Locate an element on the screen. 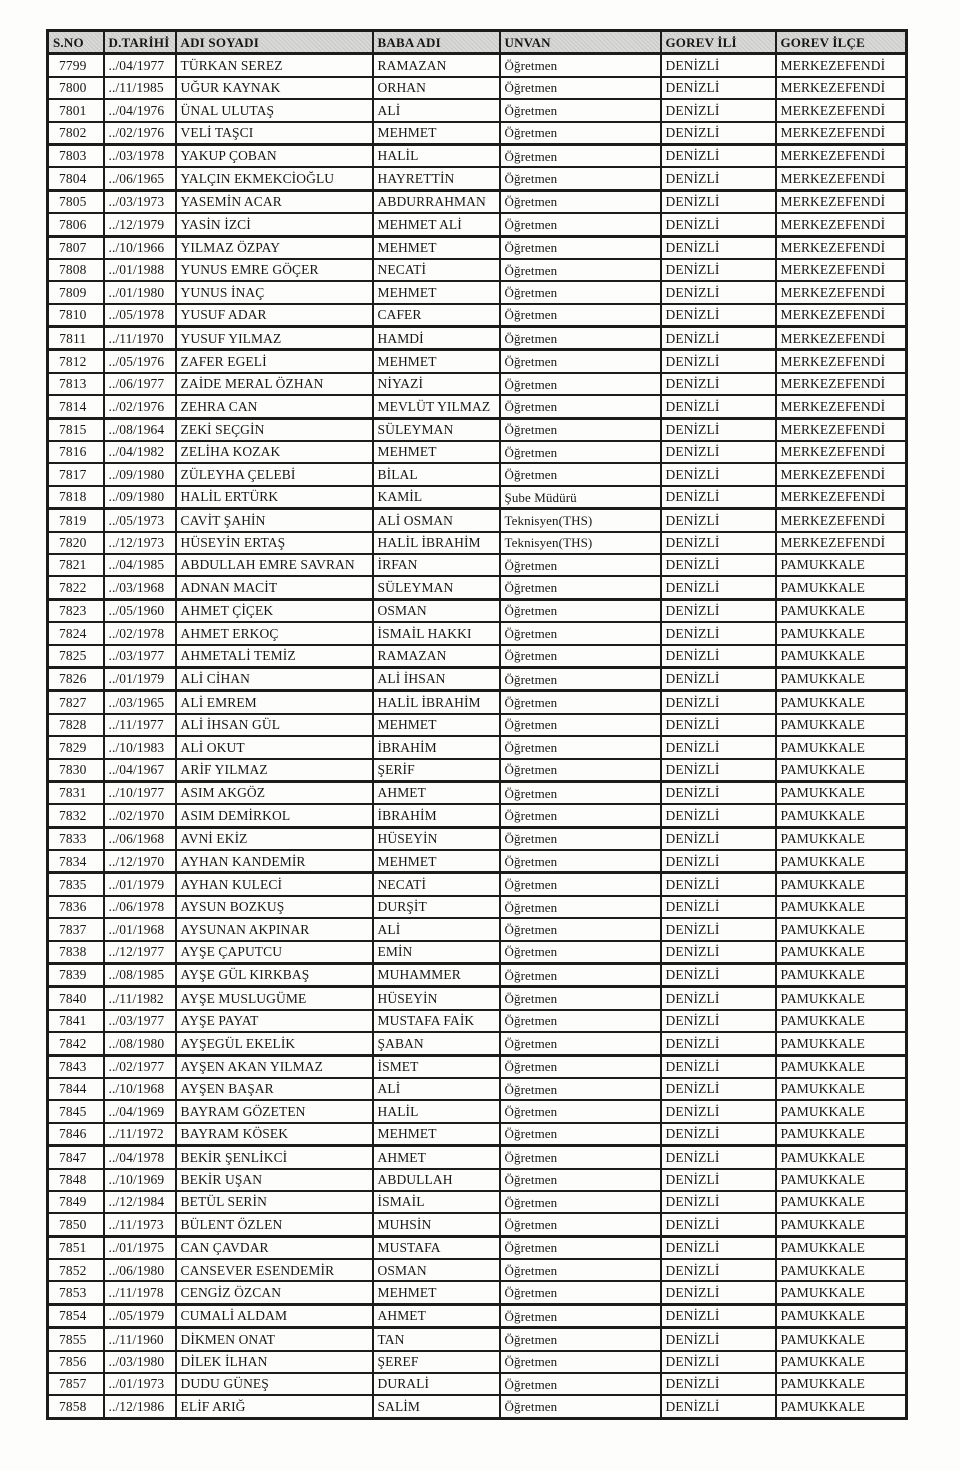 Image resolution: width=960 pixels, height=1470 pixels. cell-title: Şube Müdürü is located at coordinates (580, 497).